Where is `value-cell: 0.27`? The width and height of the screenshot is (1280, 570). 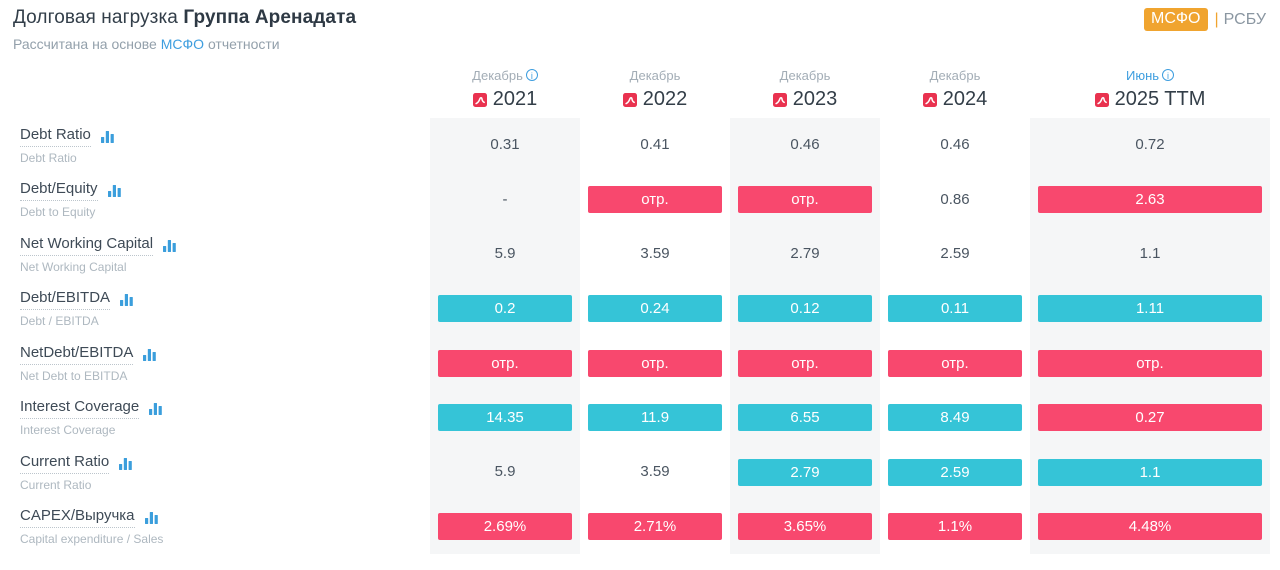 value-cell: 0.27 is located at coordinates (1150, 418).